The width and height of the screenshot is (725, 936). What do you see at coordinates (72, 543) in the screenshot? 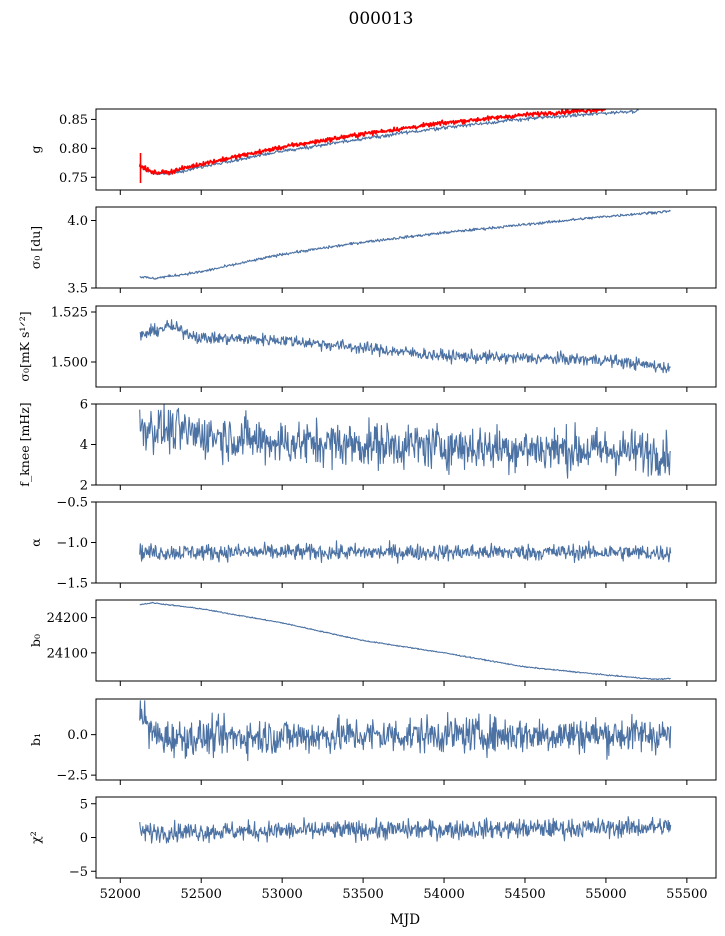
I see `y-tick-label: −1.0` at bounding box center [72, 543].